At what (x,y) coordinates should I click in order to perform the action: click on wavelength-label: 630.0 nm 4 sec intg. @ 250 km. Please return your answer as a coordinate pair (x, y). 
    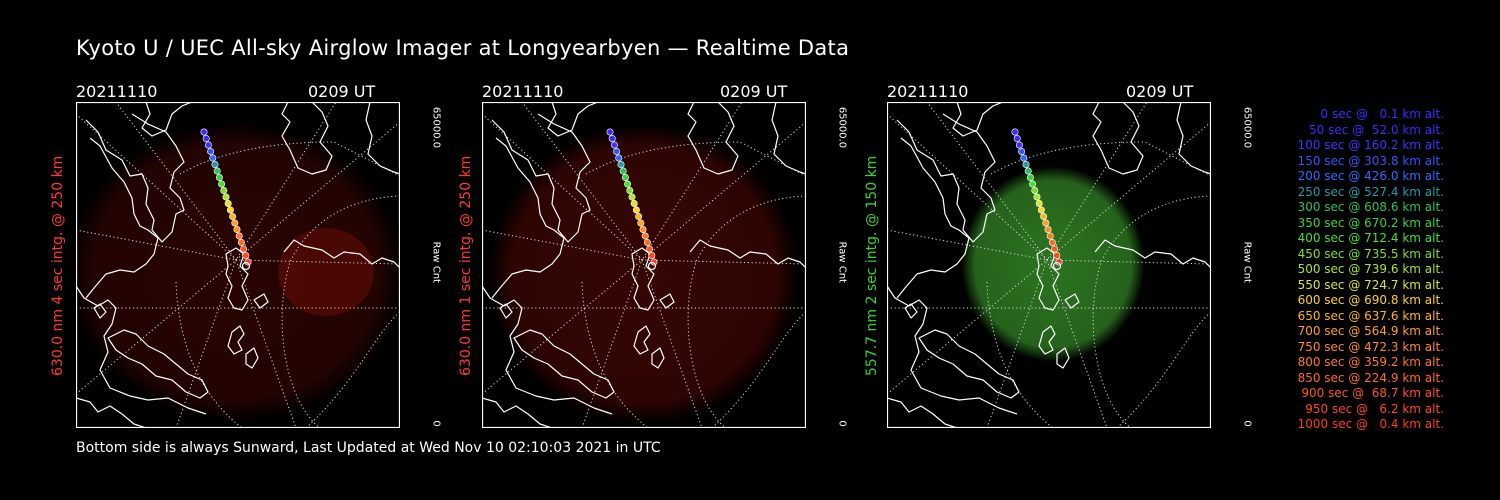
    Looking at the image, I should click on (58, 265).